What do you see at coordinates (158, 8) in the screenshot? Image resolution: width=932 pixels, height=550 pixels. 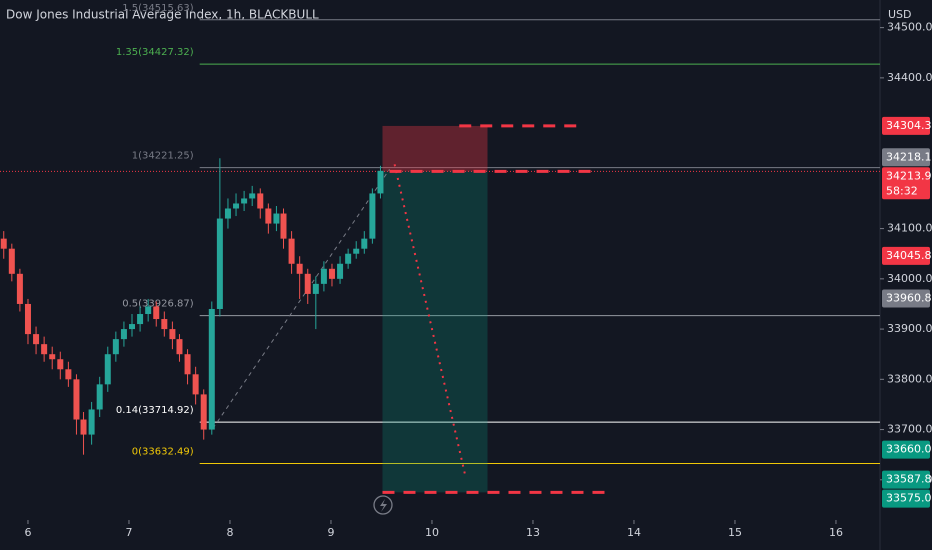 I see `fib-label: 1.5(34515.63)` at bounding box center [158, 8].